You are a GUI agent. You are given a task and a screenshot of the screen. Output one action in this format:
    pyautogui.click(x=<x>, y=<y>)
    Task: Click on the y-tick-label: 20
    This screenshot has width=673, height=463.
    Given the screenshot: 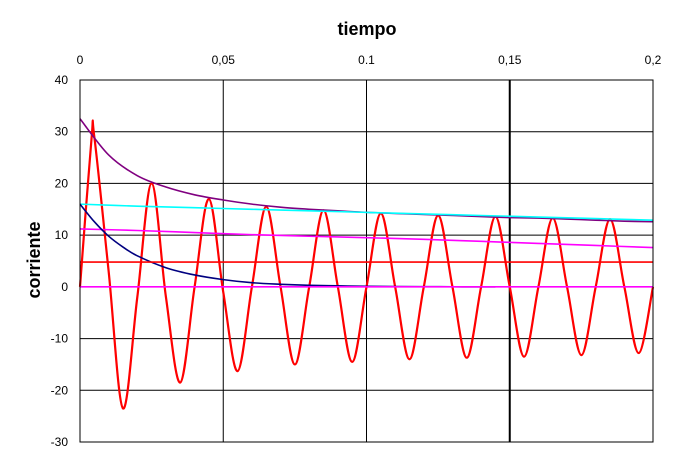 What is the action you would take?
    pyautogui.click(x=62, y=183)
    